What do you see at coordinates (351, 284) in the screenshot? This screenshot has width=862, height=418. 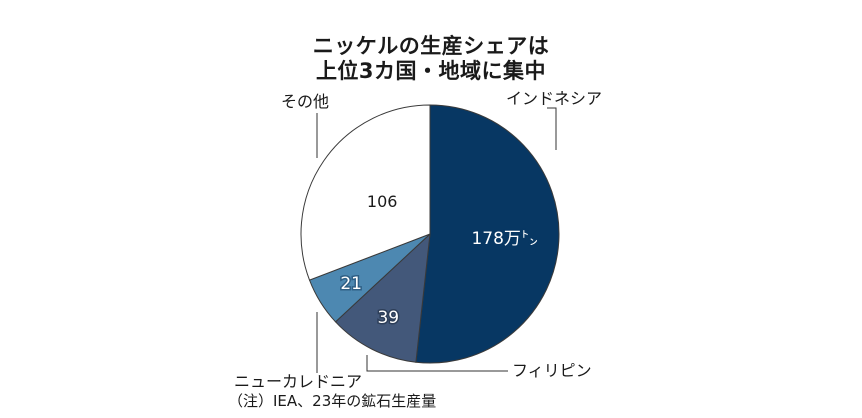 I see `slice-value-label: 21` at bounding box center [351, 284].